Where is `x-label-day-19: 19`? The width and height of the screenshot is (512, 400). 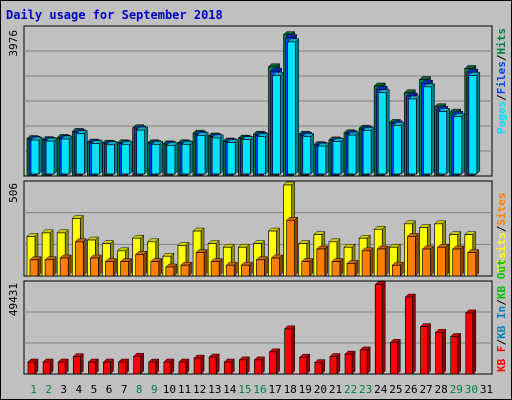
x-label-day-19: 19 is located at coordinates (305, 389).